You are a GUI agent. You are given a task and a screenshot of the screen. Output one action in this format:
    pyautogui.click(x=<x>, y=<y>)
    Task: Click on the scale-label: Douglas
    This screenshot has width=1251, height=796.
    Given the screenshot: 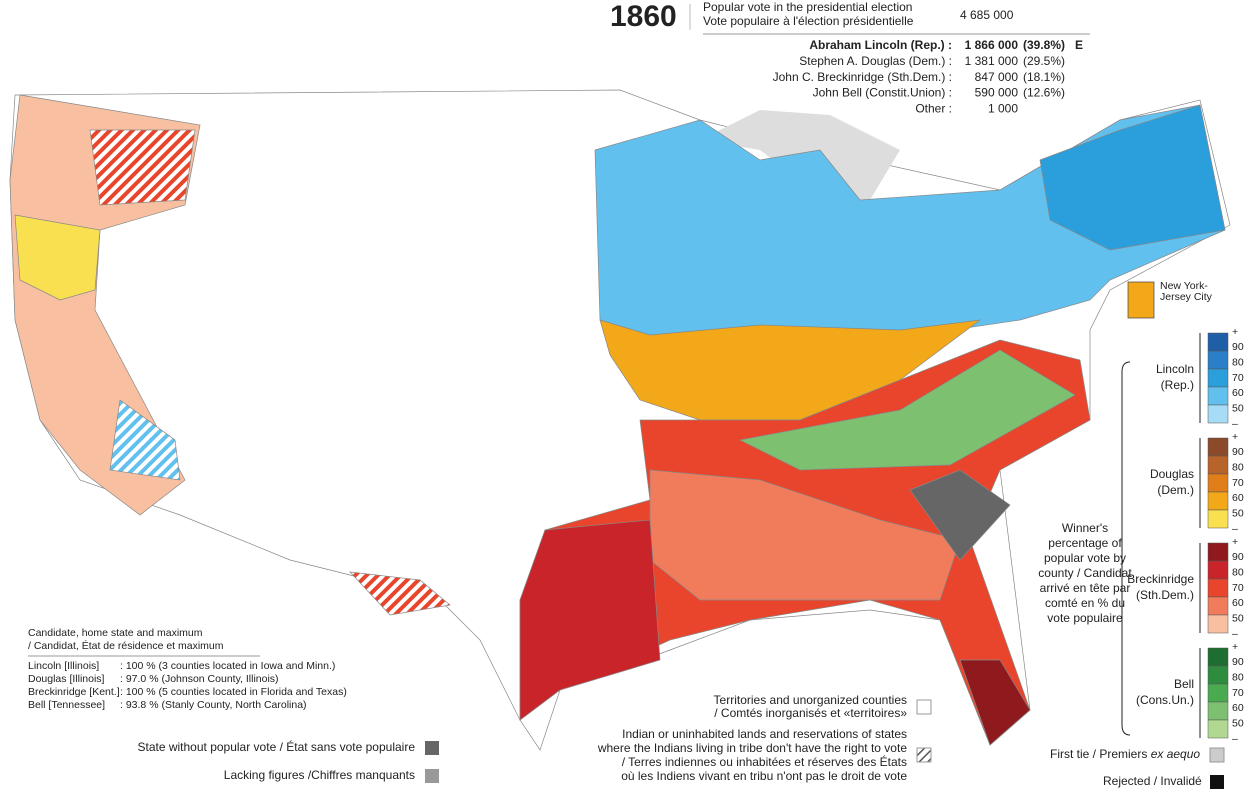 What is the action you would take?
    pyautogui.click(x=1172, y=474)
    